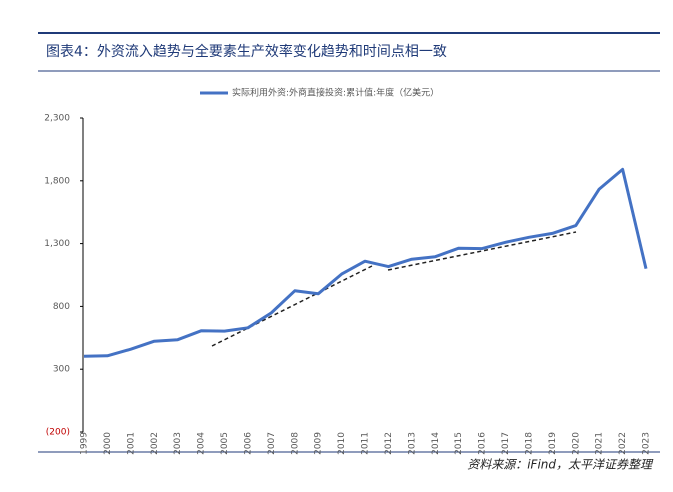 Image resolution: width=673 pixels, height=492 pixels. Describe the element at coordinates (553, 443) in the screenshot. I see `x-tick-label: 2019` at that location.